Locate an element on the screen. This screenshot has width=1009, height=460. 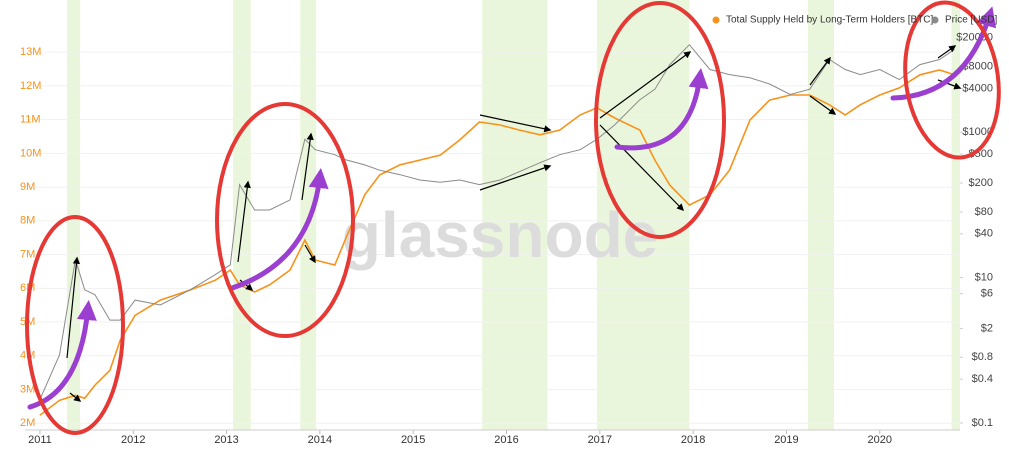
x-tick-label: 2012 is located at coordinates (133, 440).